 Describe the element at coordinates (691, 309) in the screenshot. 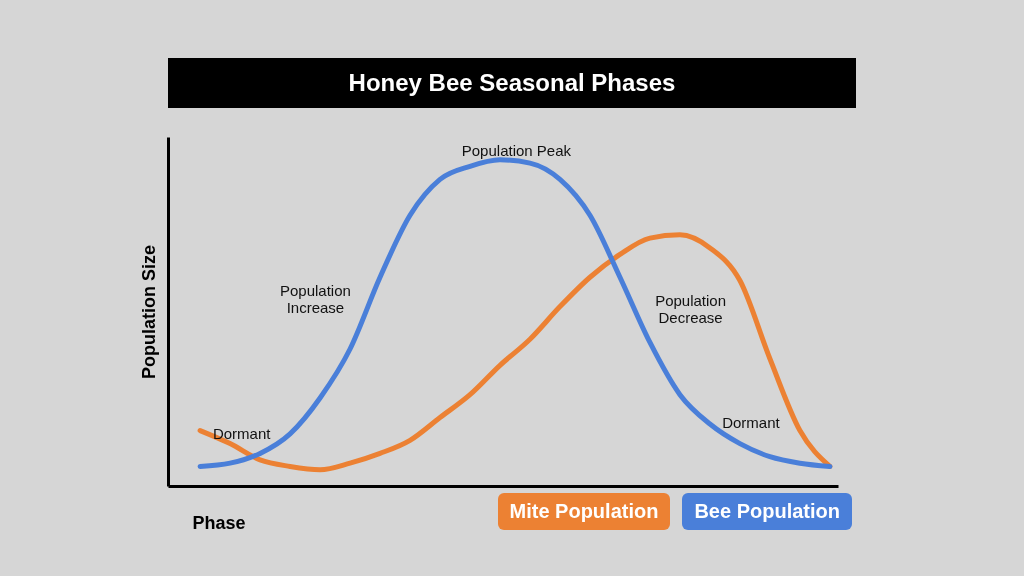

I see `annotation: Population Decrease` at that location.